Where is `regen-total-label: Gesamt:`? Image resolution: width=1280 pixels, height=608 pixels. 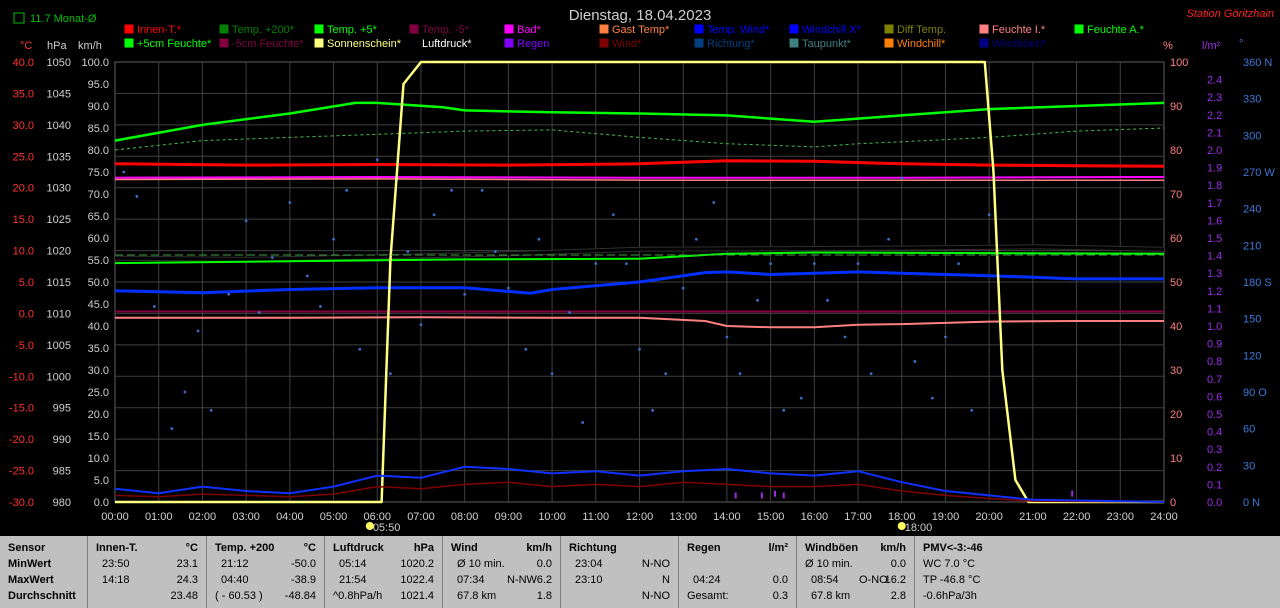
regen-total-label: Gesamt: is located at coordinates (708, 596).